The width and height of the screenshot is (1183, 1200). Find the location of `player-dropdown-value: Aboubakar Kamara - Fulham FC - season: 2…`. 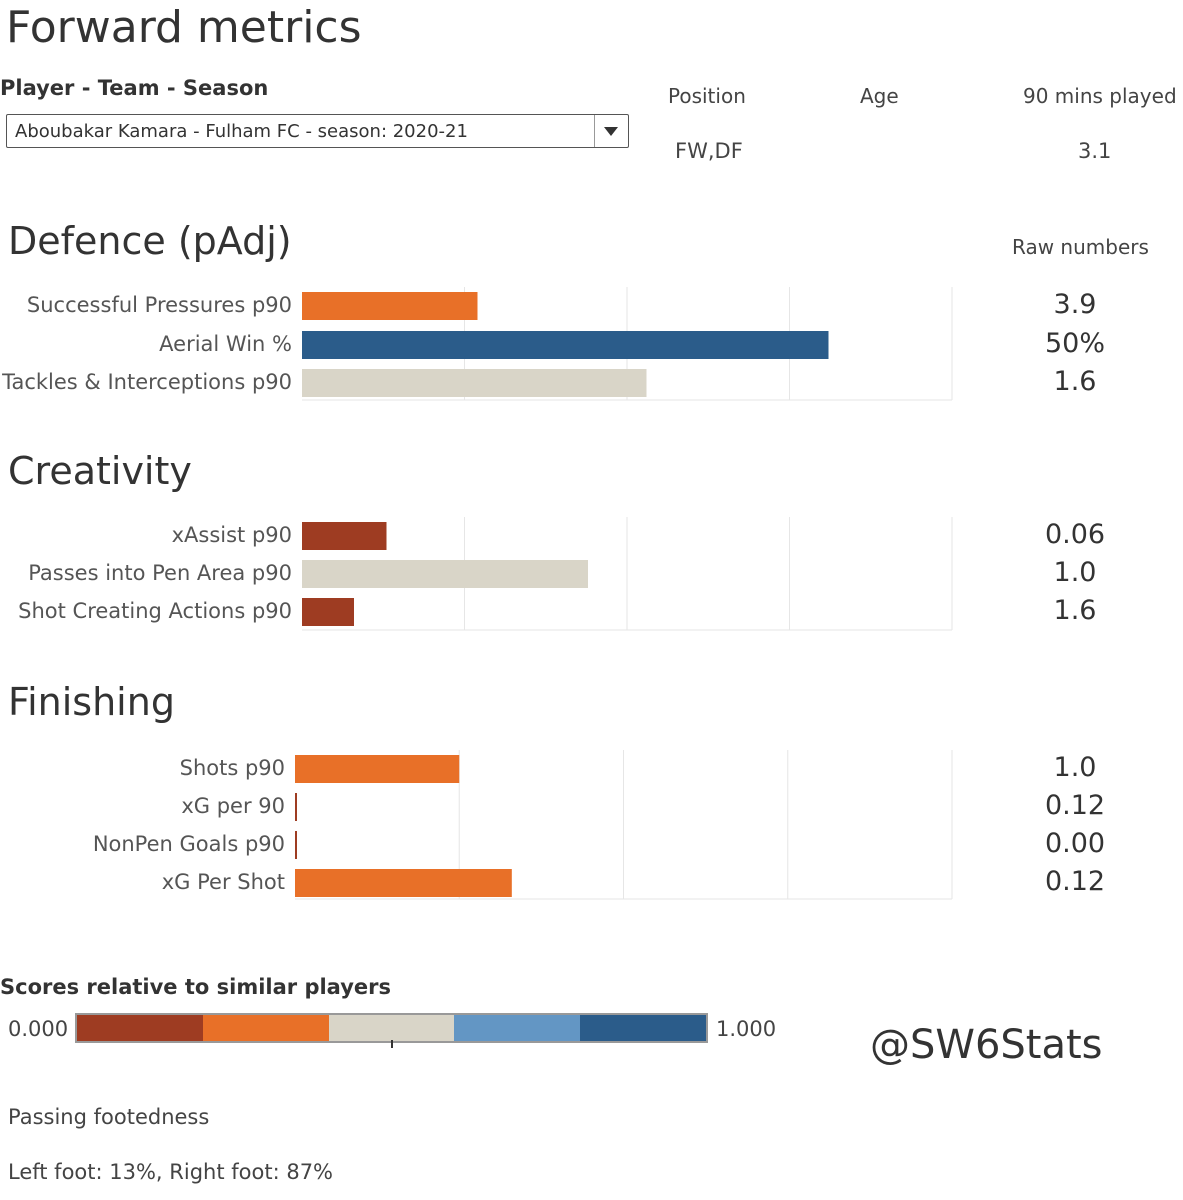

player-dropdown-value: Aboubakar Kamara - Fulham FC - season: 2… is located at coordinates (241, 131).